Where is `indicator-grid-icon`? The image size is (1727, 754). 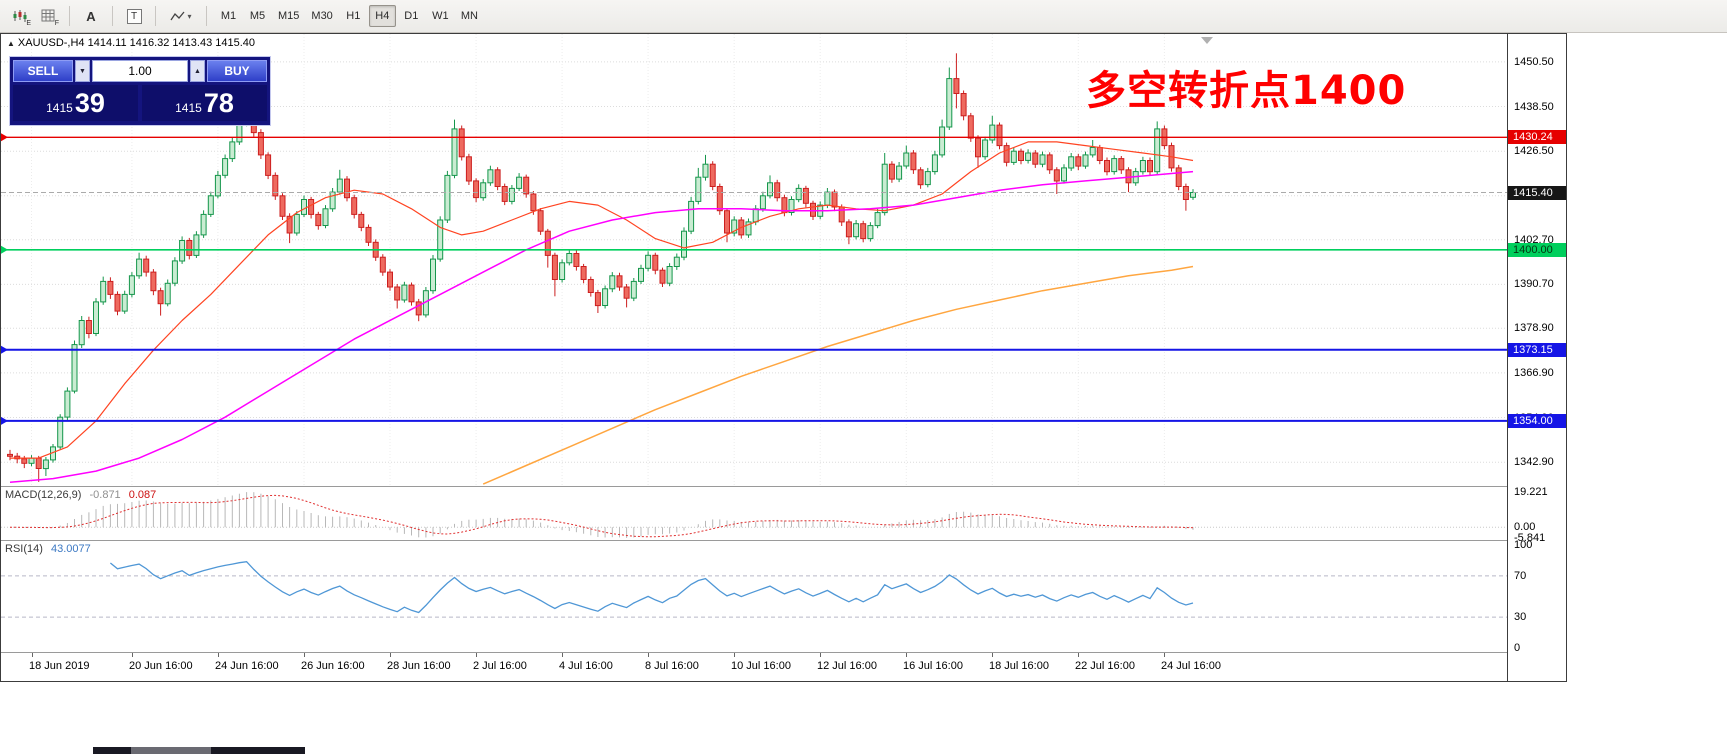 indicator-grid-icon is located at coordinates (47, 15).